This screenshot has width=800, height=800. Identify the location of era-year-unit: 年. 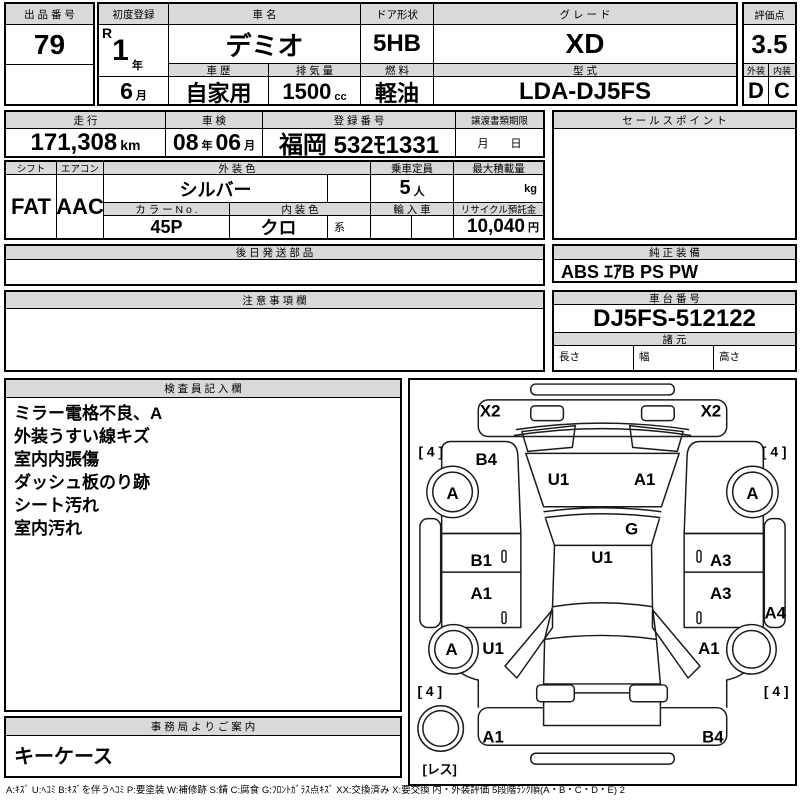
(137, 66).